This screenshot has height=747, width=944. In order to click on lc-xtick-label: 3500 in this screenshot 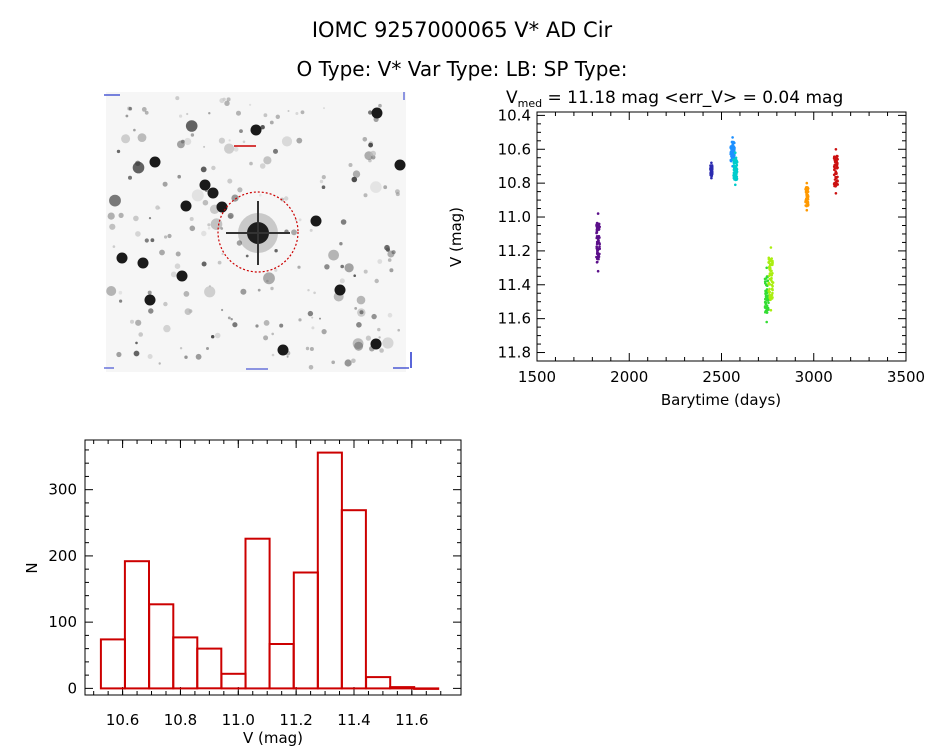, I will do `click(906, 377)`.